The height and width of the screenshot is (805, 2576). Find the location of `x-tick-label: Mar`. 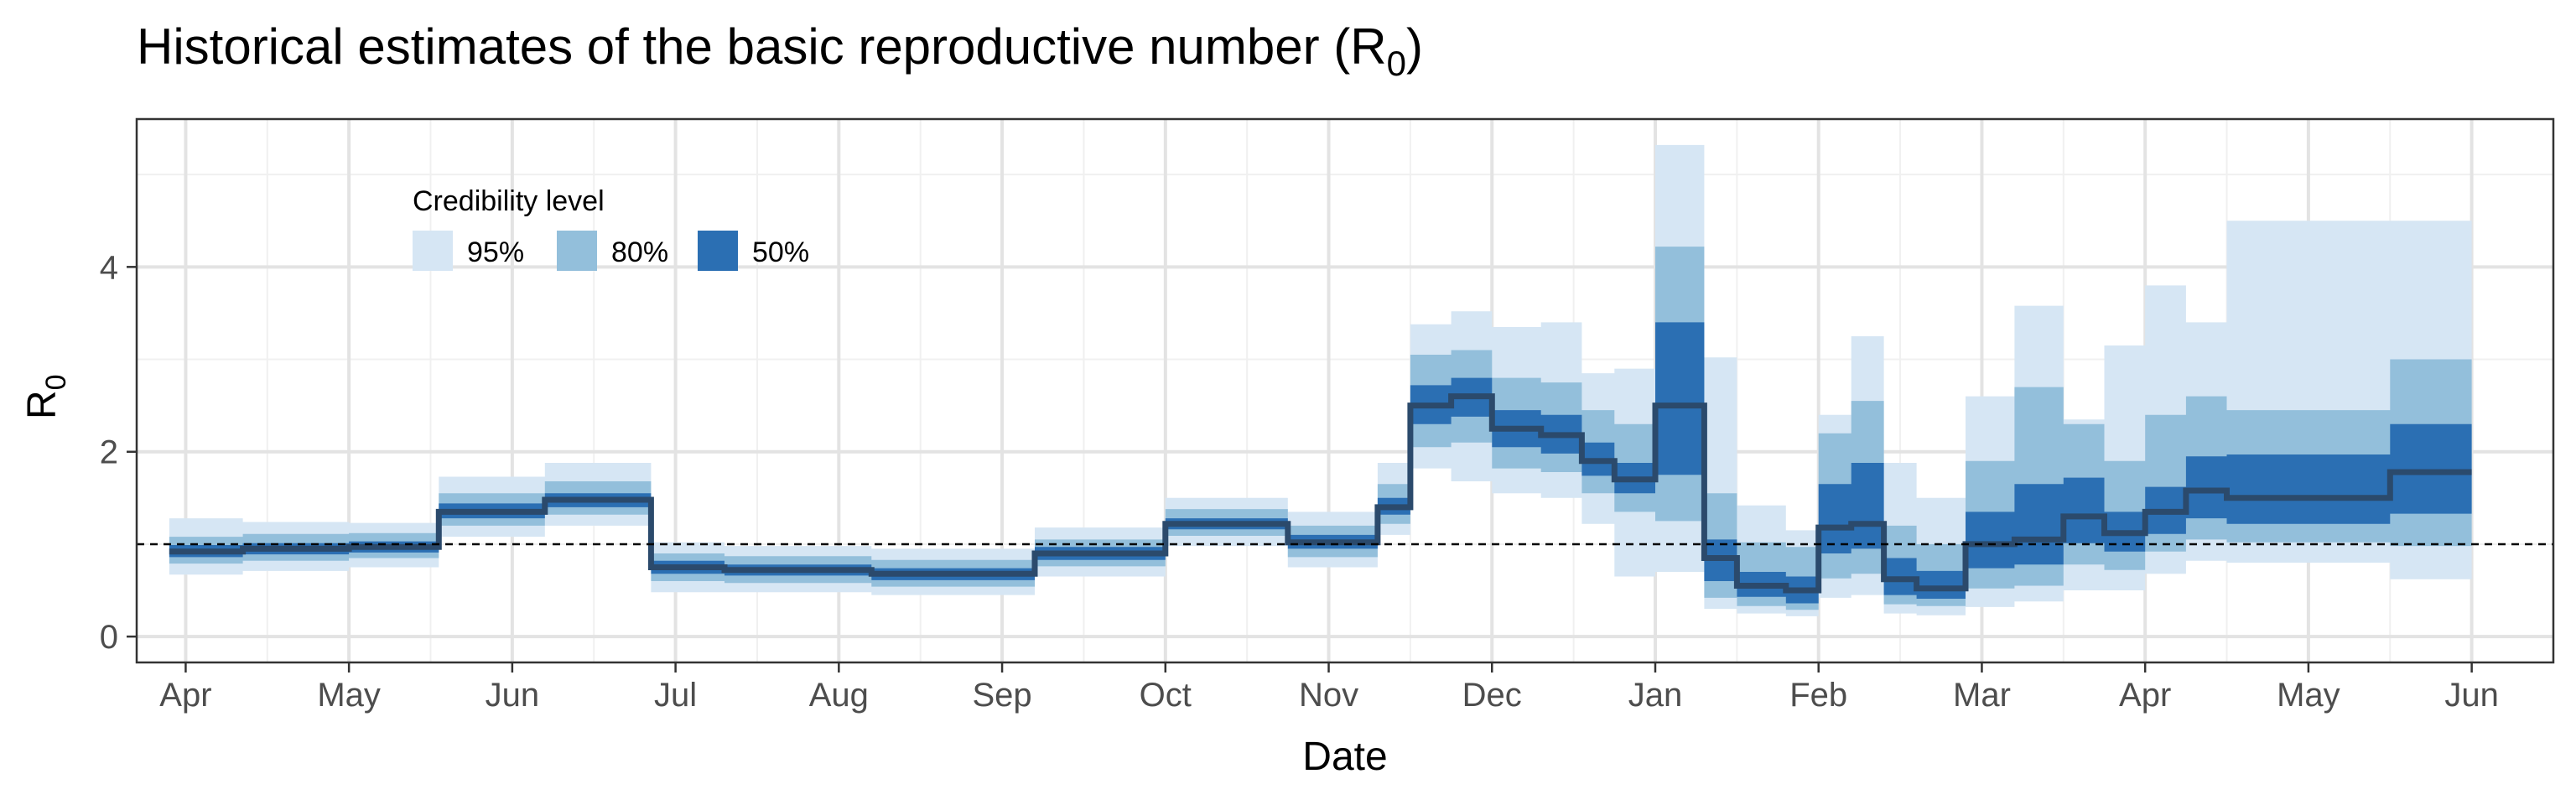

x-tick-label: Mar is located at coordinates (1982, 695).